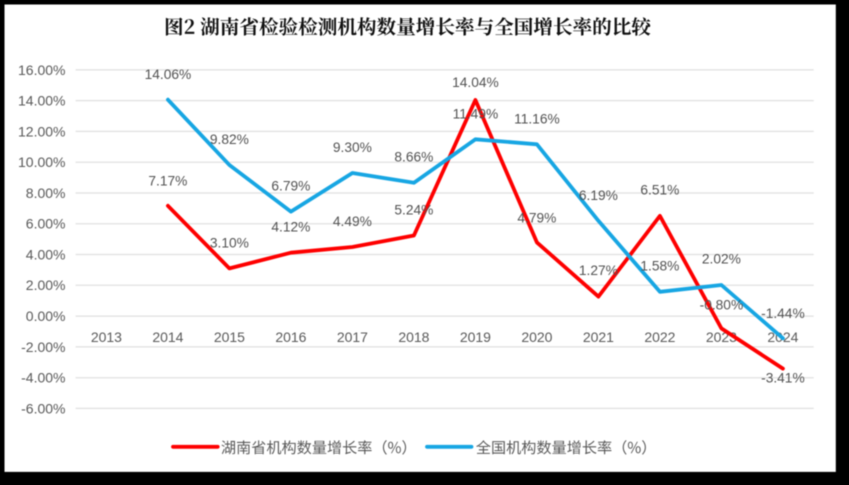 The height and width of the screenshot is (485, 849). I want to click on svg-text: -1.44%, so click(783, 313).